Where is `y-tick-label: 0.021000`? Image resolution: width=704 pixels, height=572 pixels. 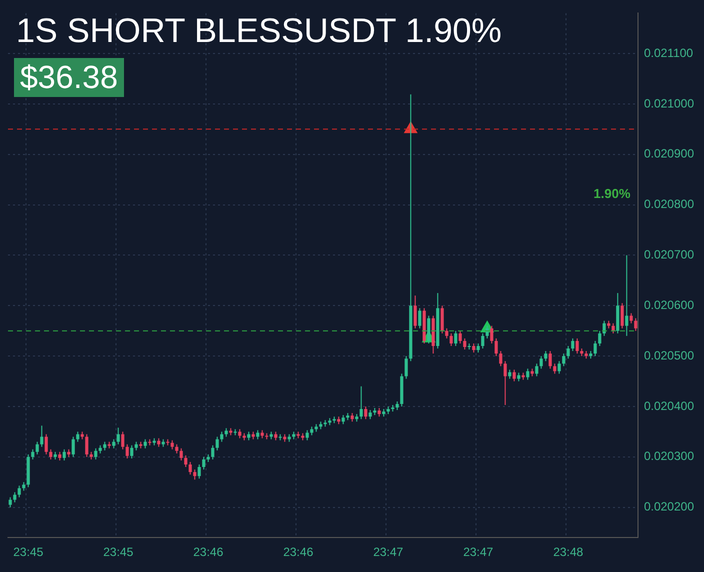
y-tick-label: 0.021000 is located at coordinates (669, 103).